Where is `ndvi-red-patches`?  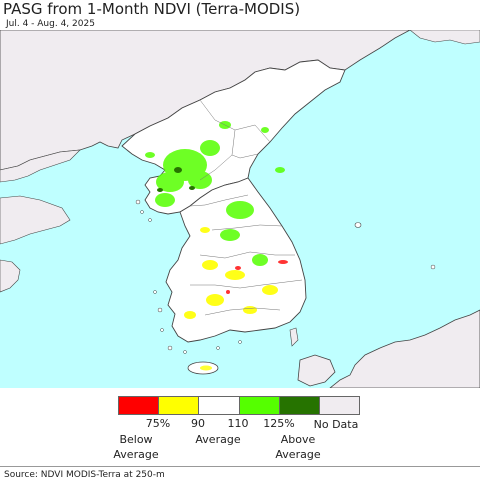
ndvi-red-patches is located at coordinates (257, 277).